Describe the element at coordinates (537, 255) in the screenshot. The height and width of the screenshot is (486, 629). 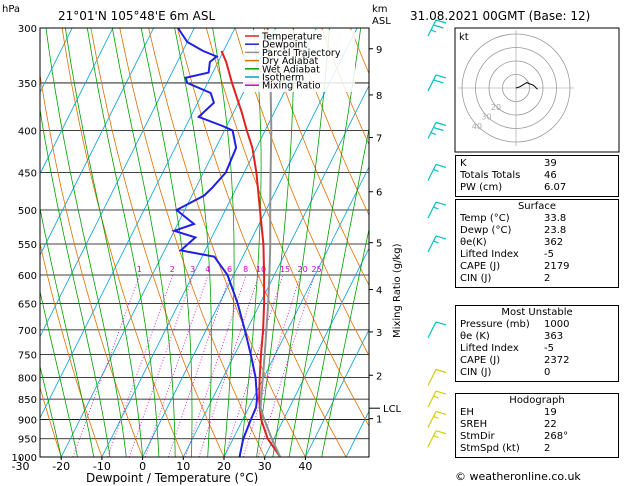
I see `index-row: Lifted Index -5` at that location.